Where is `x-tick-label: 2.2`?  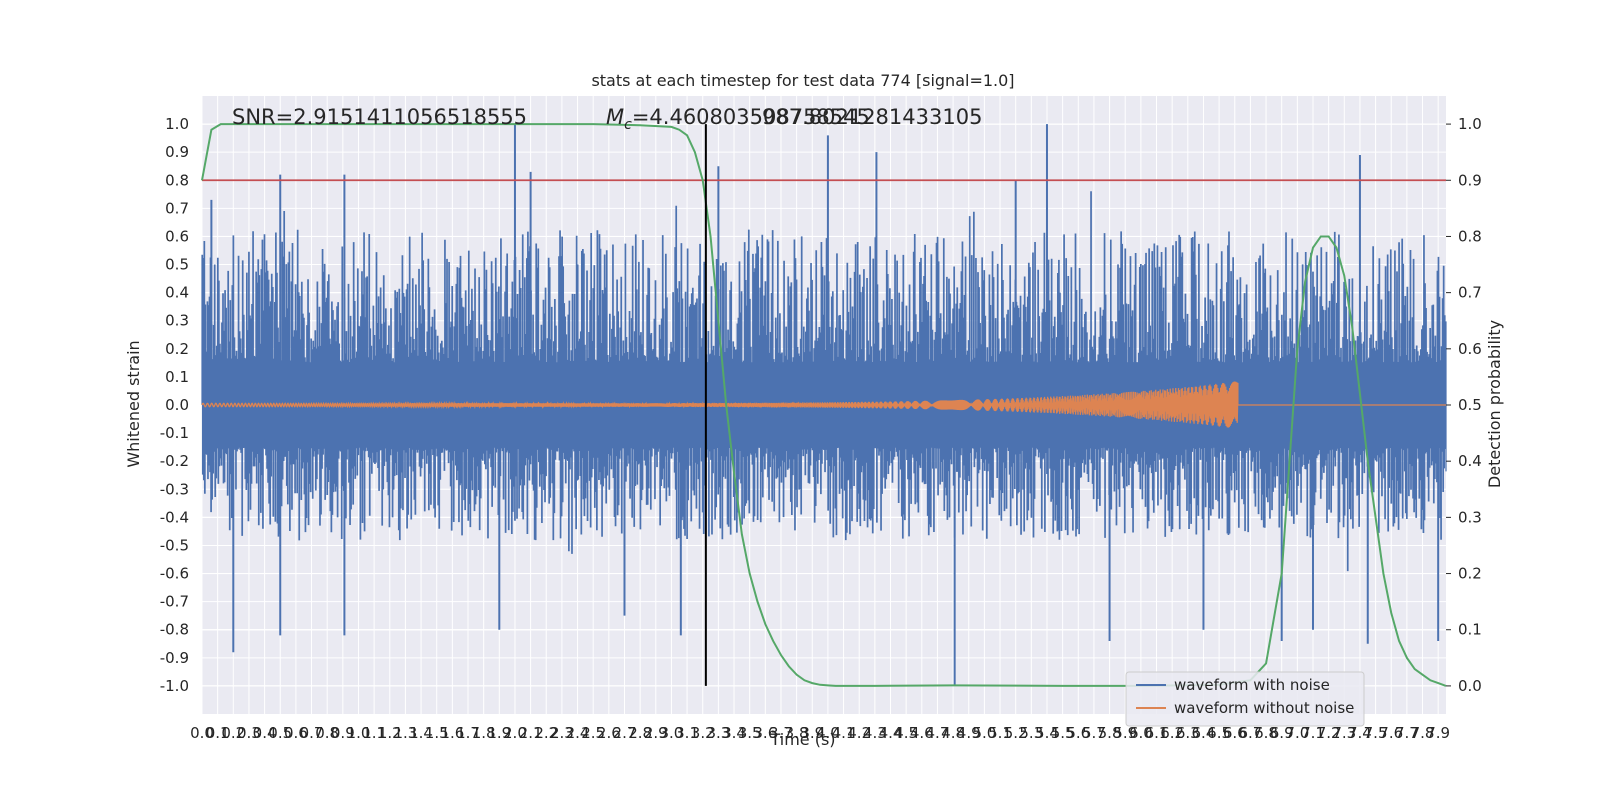
x-tick-label: 2.2 is located at coordinates (546, 733).